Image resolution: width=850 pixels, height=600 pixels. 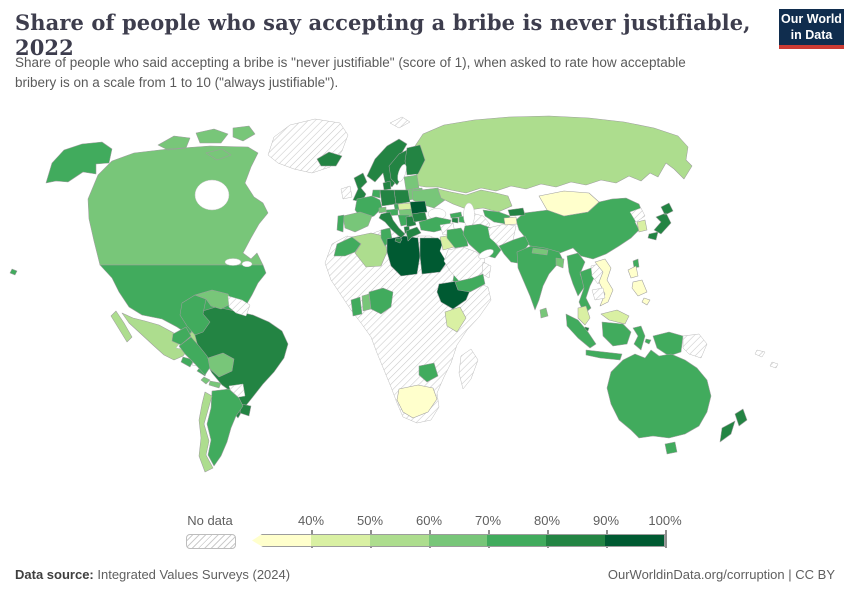 What do you see at coordinates (455, 220) in the screenshot?
I see `region-armenia` at bounding box center [455, 220].